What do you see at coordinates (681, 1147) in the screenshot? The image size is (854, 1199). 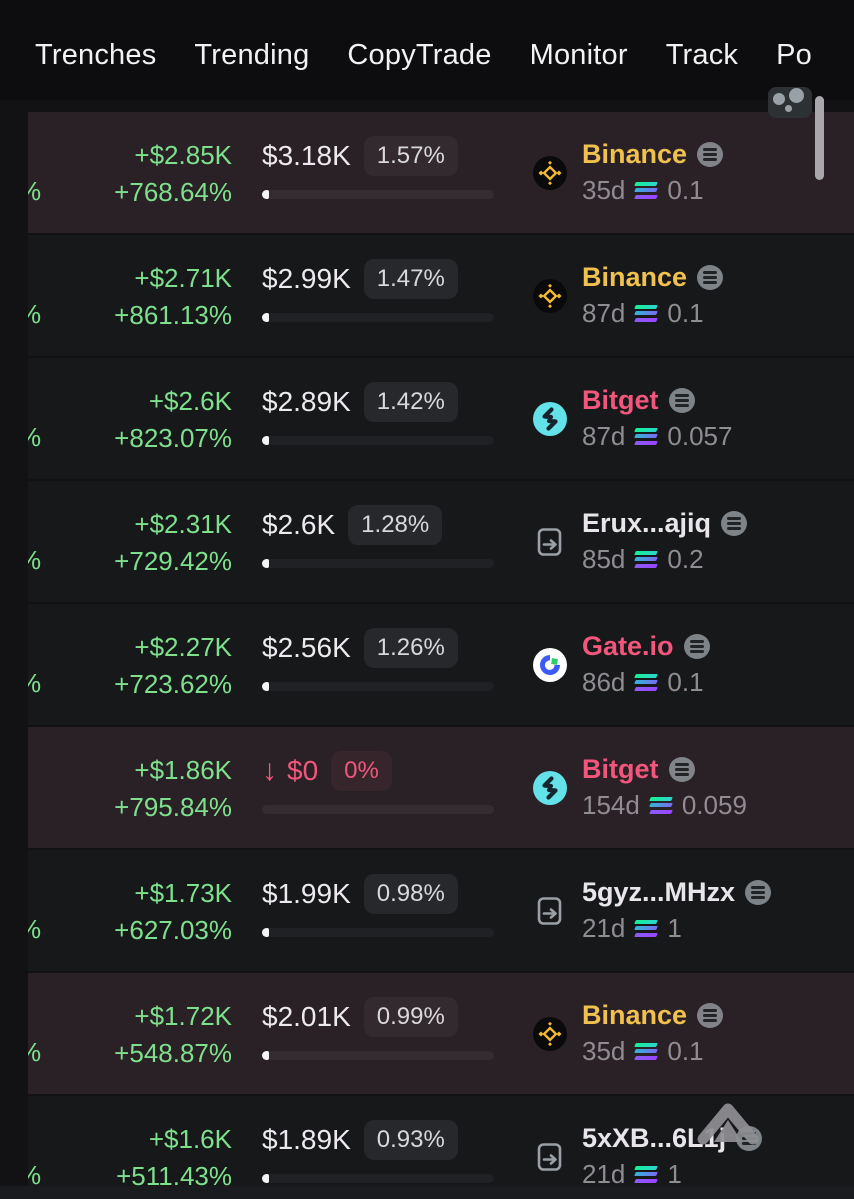 I see `source-cell: 5xXB...6L1j 21d 1` at bounding box center [681, 1147].